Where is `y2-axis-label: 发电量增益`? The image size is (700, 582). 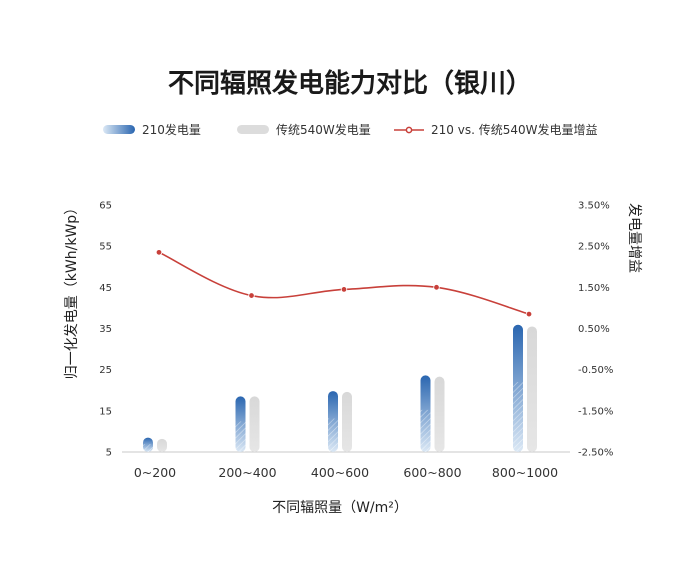
y2-axis-label: 发电量增益 is located at coordinates (634, 238).